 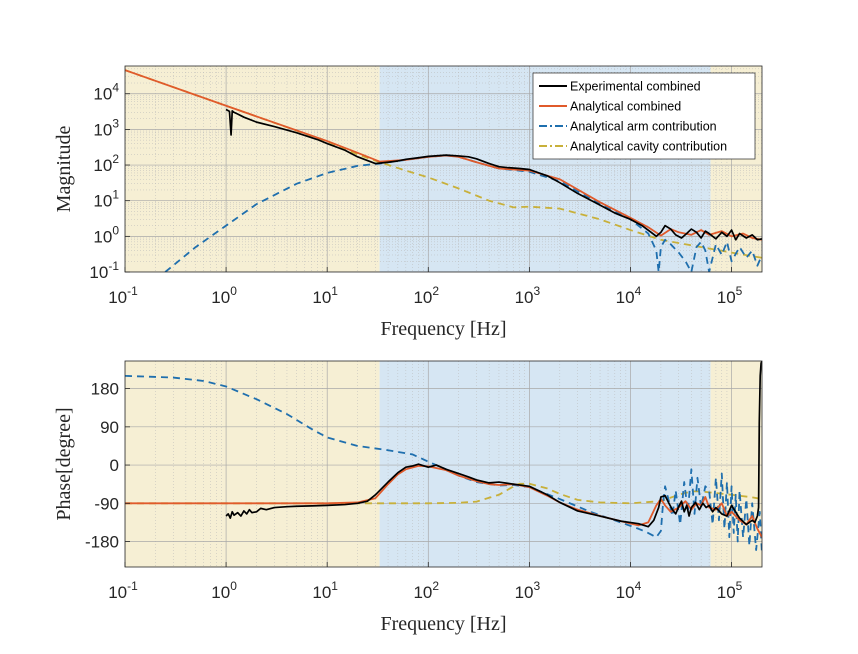 What do you see at coordinates (648, 147) in the screenshot?
I see `legend-entry-3: Analytical cavity contribution` at bounding box center [648, 147].